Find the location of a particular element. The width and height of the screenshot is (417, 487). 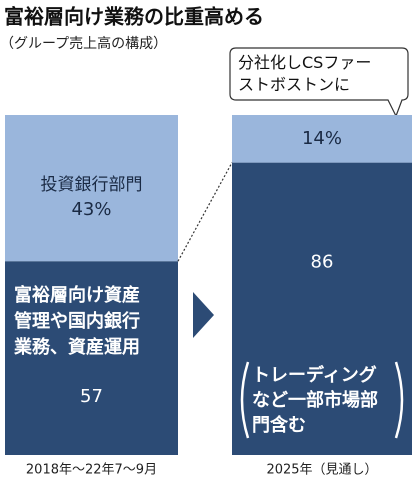

chart-subtitle: （グループ売上高の構成） is located at coordinates (83, 43).